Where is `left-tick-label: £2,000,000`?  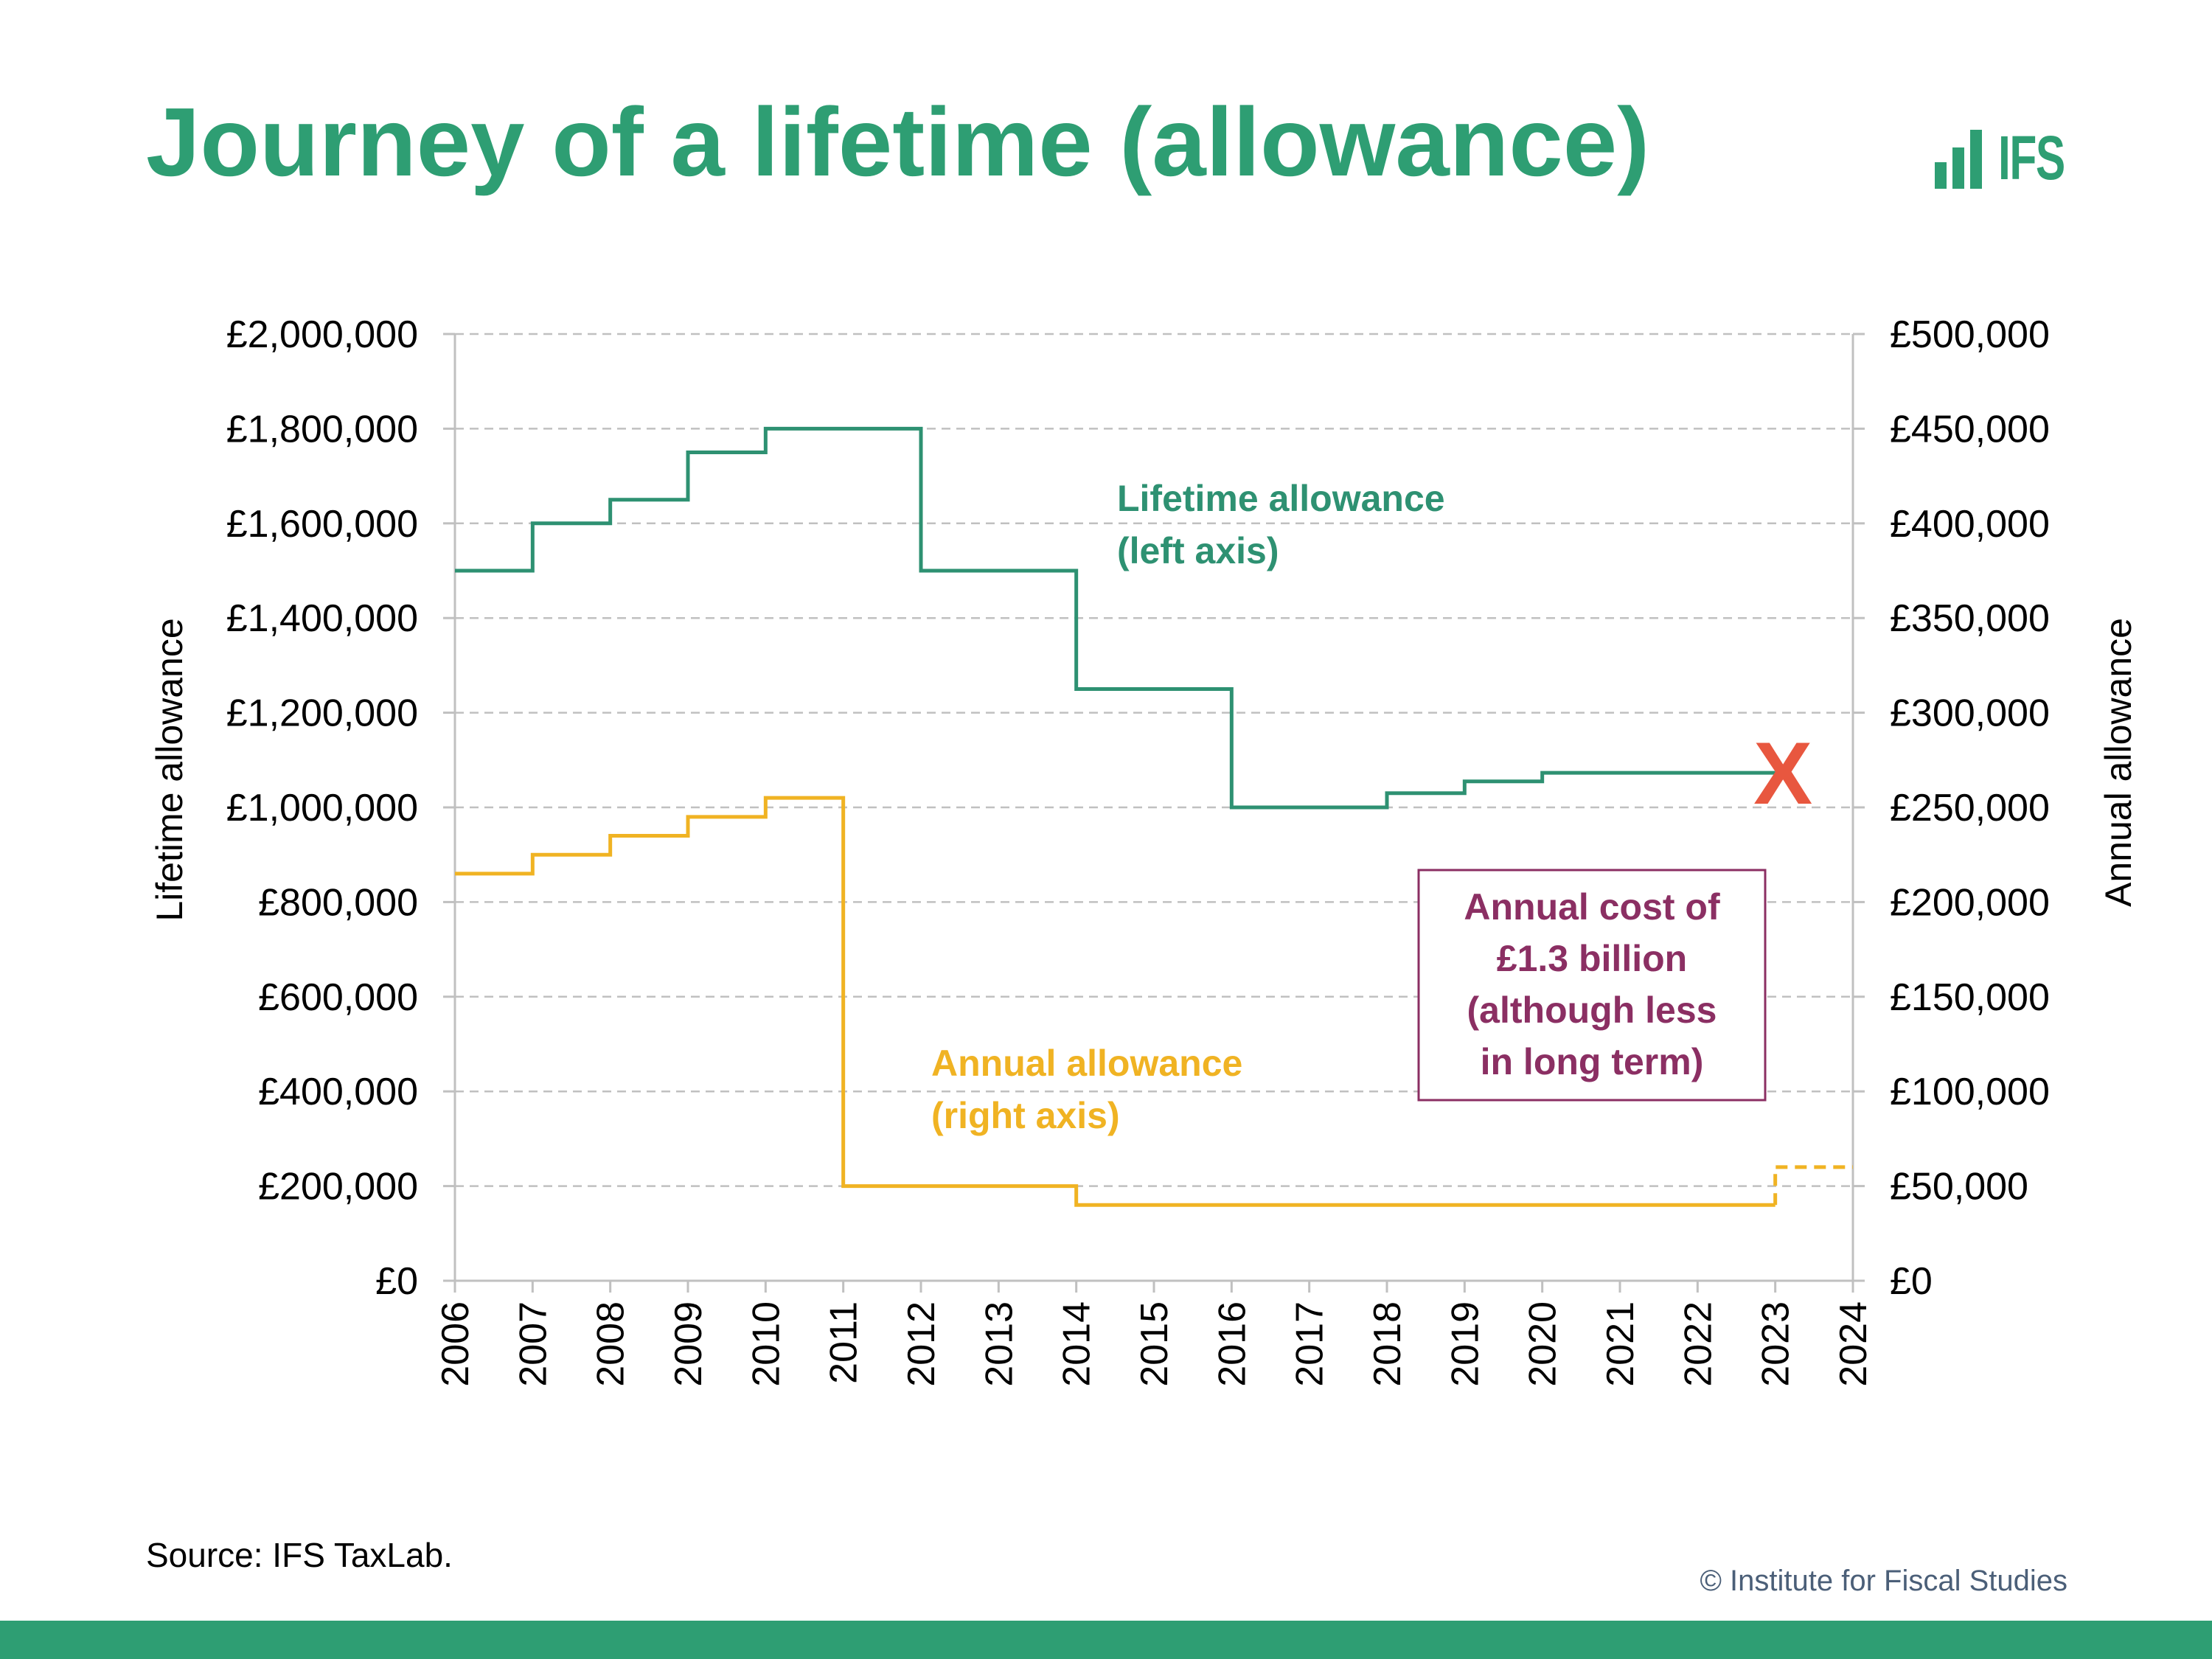
left-tick-label: £2,000,000 is located at coordinates (322, 334).